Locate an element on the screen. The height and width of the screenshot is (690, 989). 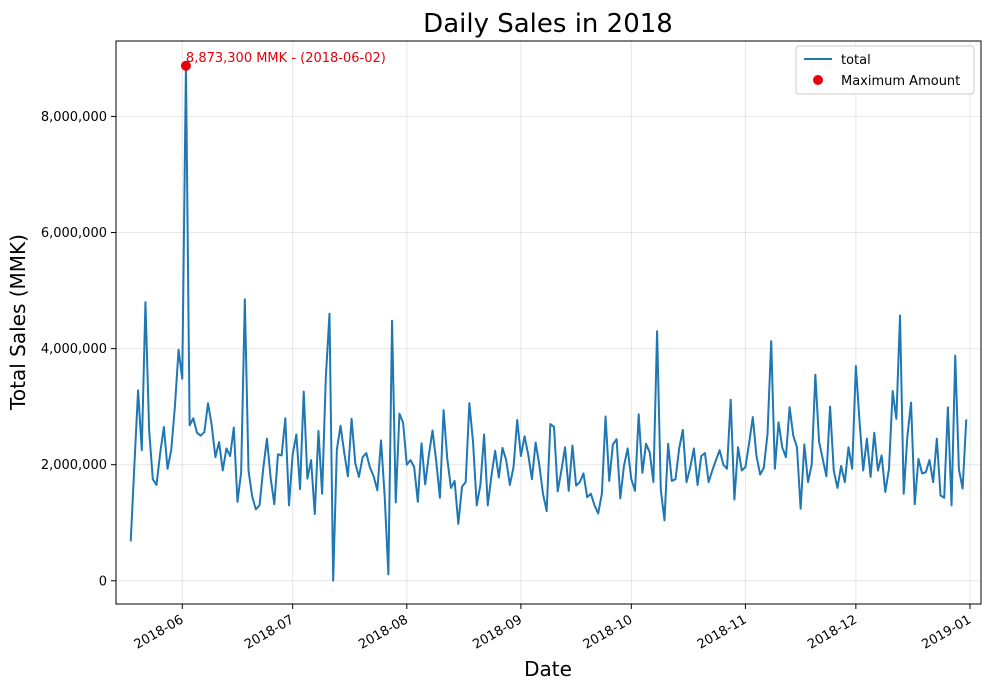
legend: total Maximum Amount is located at coordinates (885, 70).